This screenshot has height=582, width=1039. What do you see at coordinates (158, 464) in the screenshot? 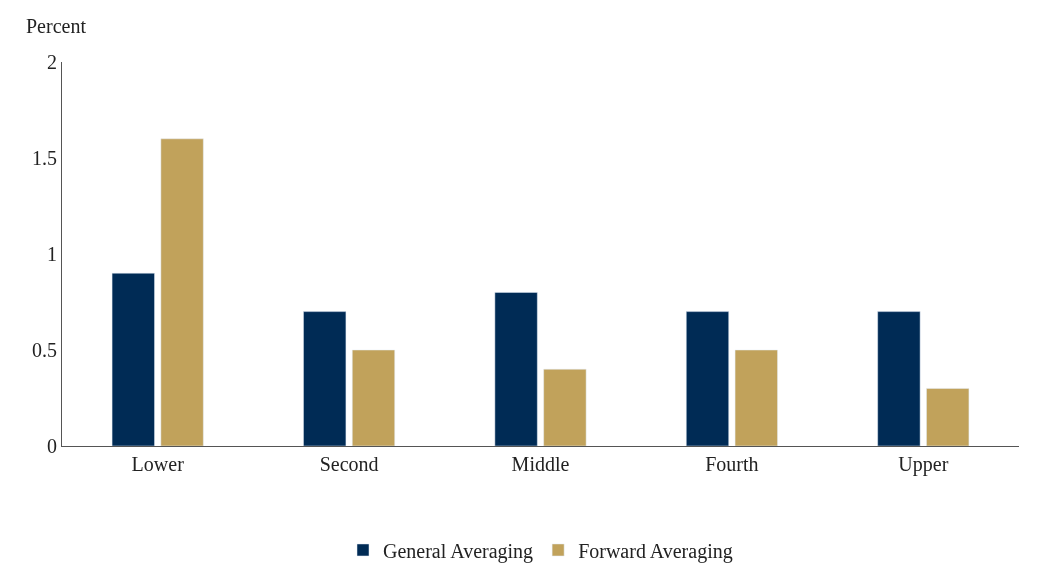
I see `x-tick-label: Lower` at bounding box center [158, 464].